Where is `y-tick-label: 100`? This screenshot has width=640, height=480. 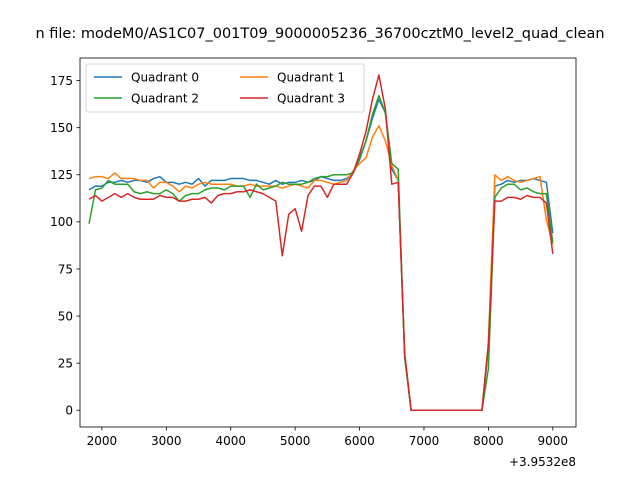 y-tick-label: 100 is located at coordinates (61, 222).